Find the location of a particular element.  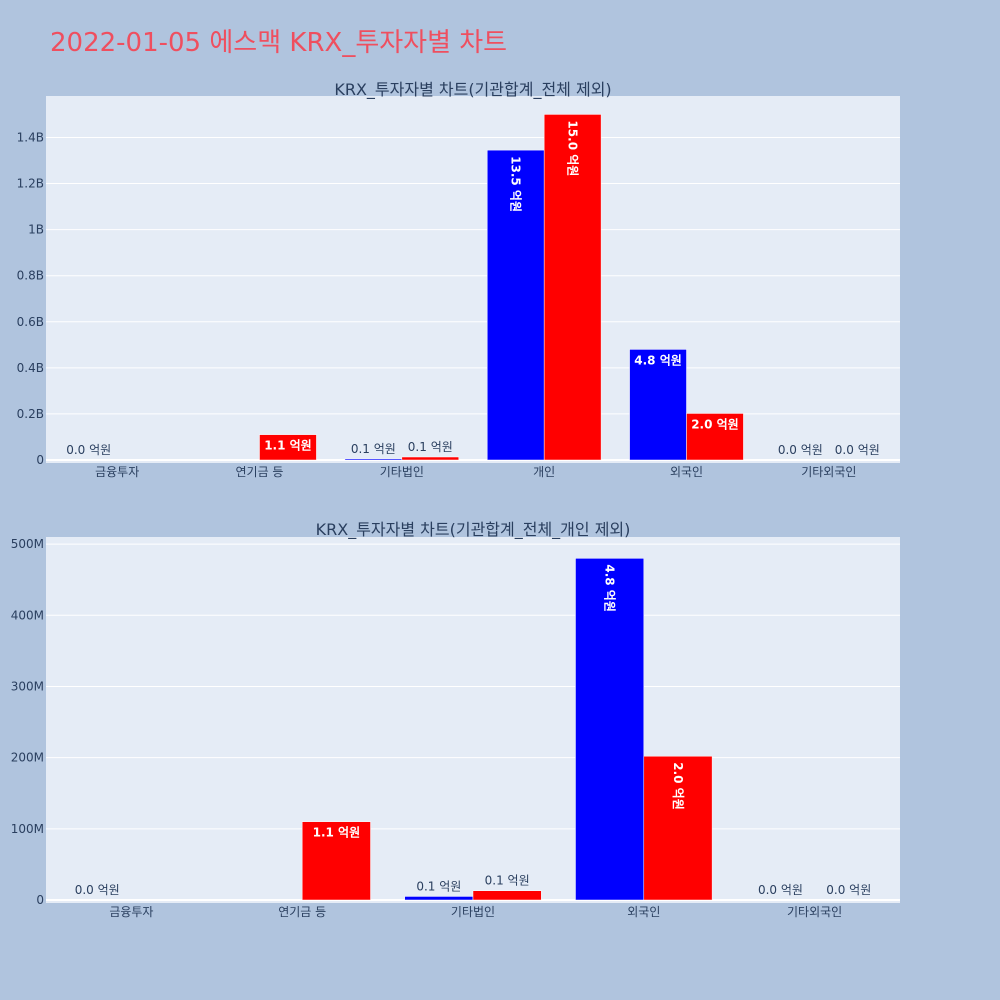

y-tick-label: 300M is located at coordinates (27, 686).